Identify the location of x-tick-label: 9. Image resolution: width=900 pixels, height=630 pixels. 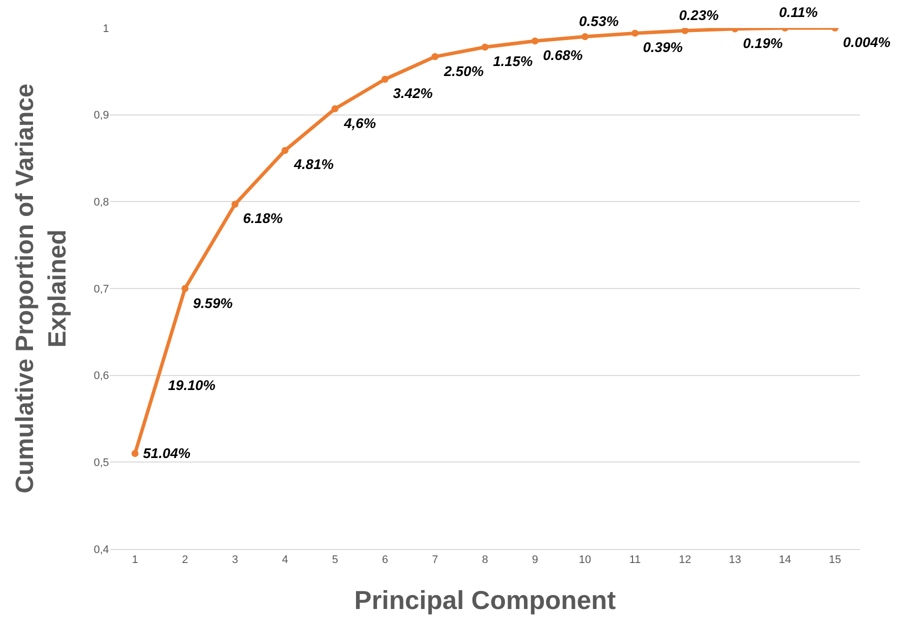
(535, 560).